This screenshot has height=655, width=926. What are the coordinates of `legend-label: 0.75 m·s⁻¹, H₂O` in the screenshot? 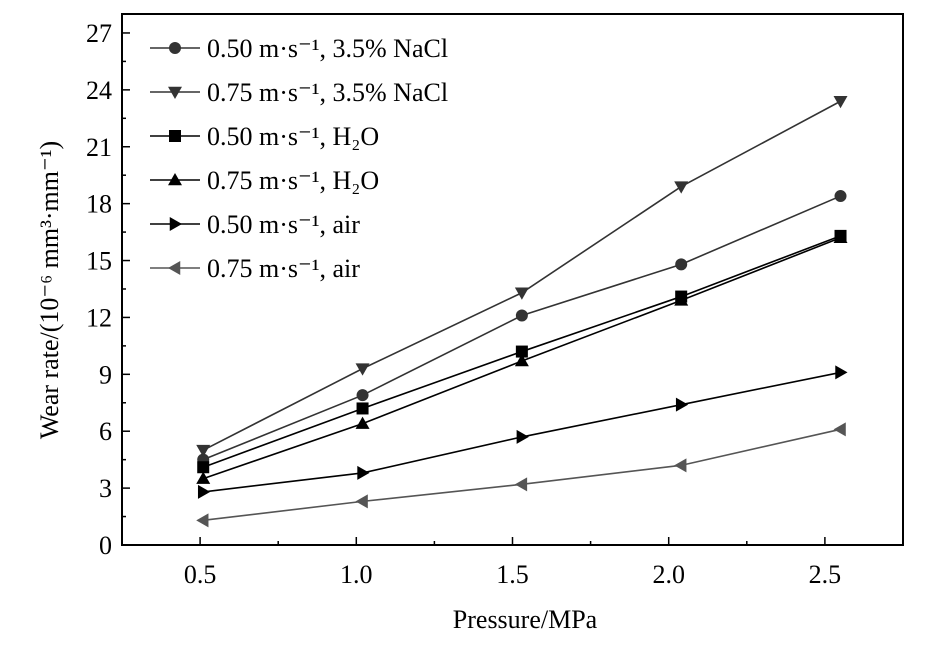 It's located at (293, 180).